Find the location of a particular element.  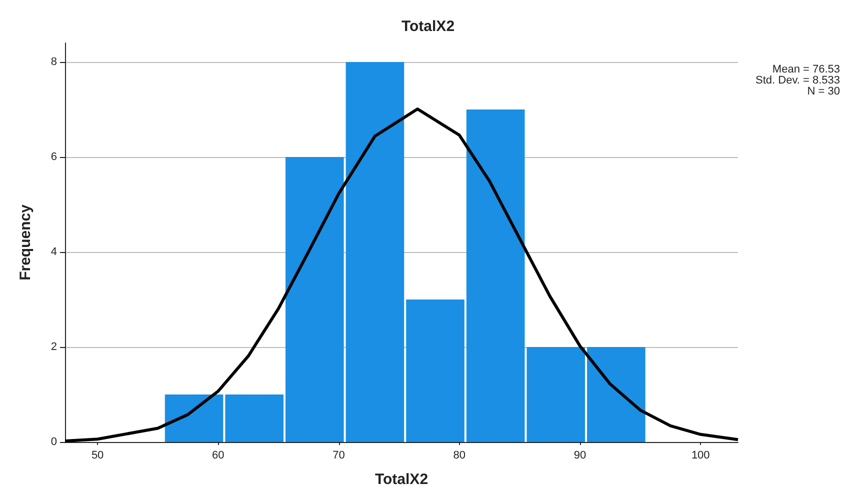

x-tick-label: 50 is located at coordinates (97, 456).